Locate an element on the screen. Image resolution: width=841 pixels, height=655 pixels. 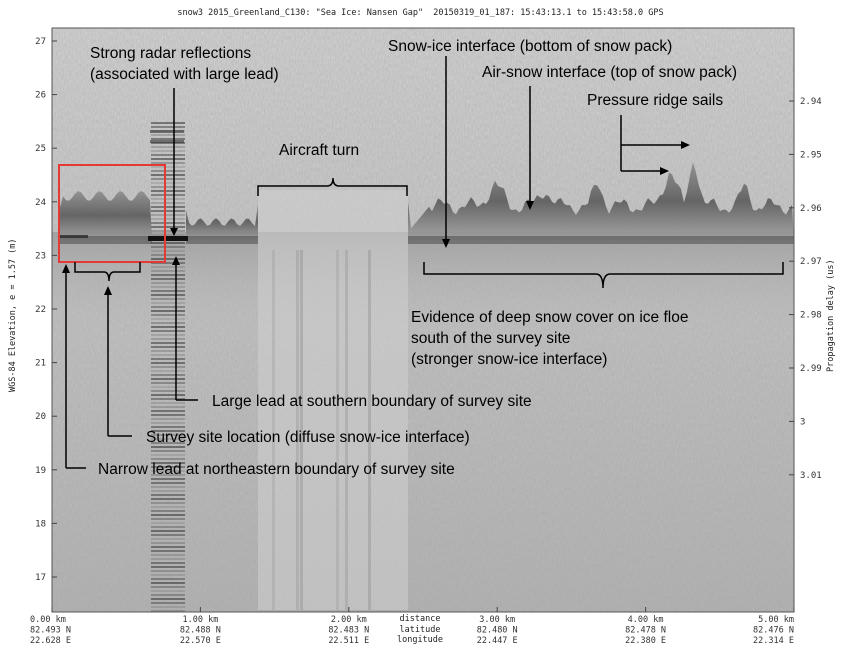
snow-pack-segment is located at coordinates (601, 201).